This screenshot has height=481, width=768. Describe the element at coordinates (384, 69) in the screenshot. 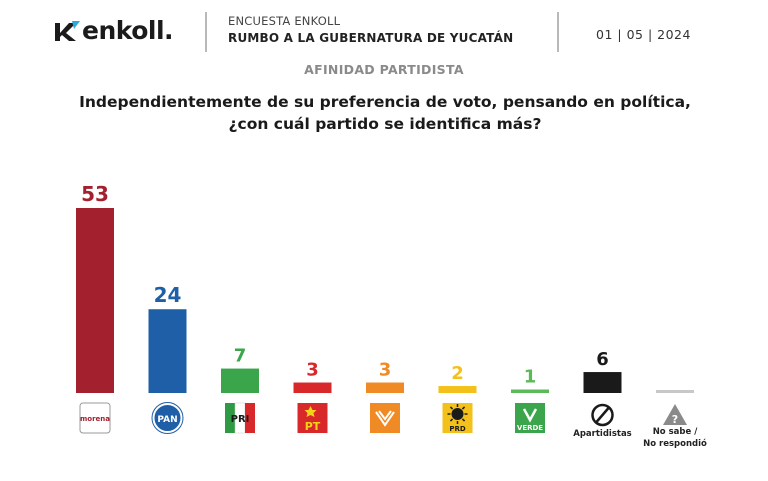

I see `section-title: AFINIDAD PARTIDISTA` at that location.